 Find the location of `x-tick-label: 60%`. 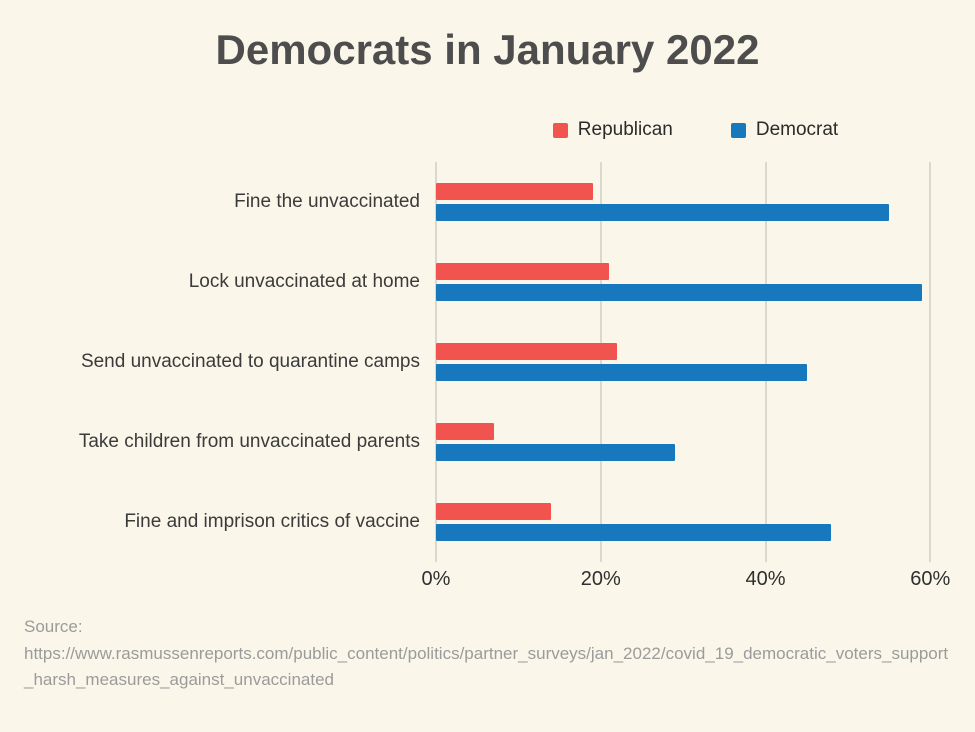

x-tick-label: 60% is located at coordinates (930, 579).